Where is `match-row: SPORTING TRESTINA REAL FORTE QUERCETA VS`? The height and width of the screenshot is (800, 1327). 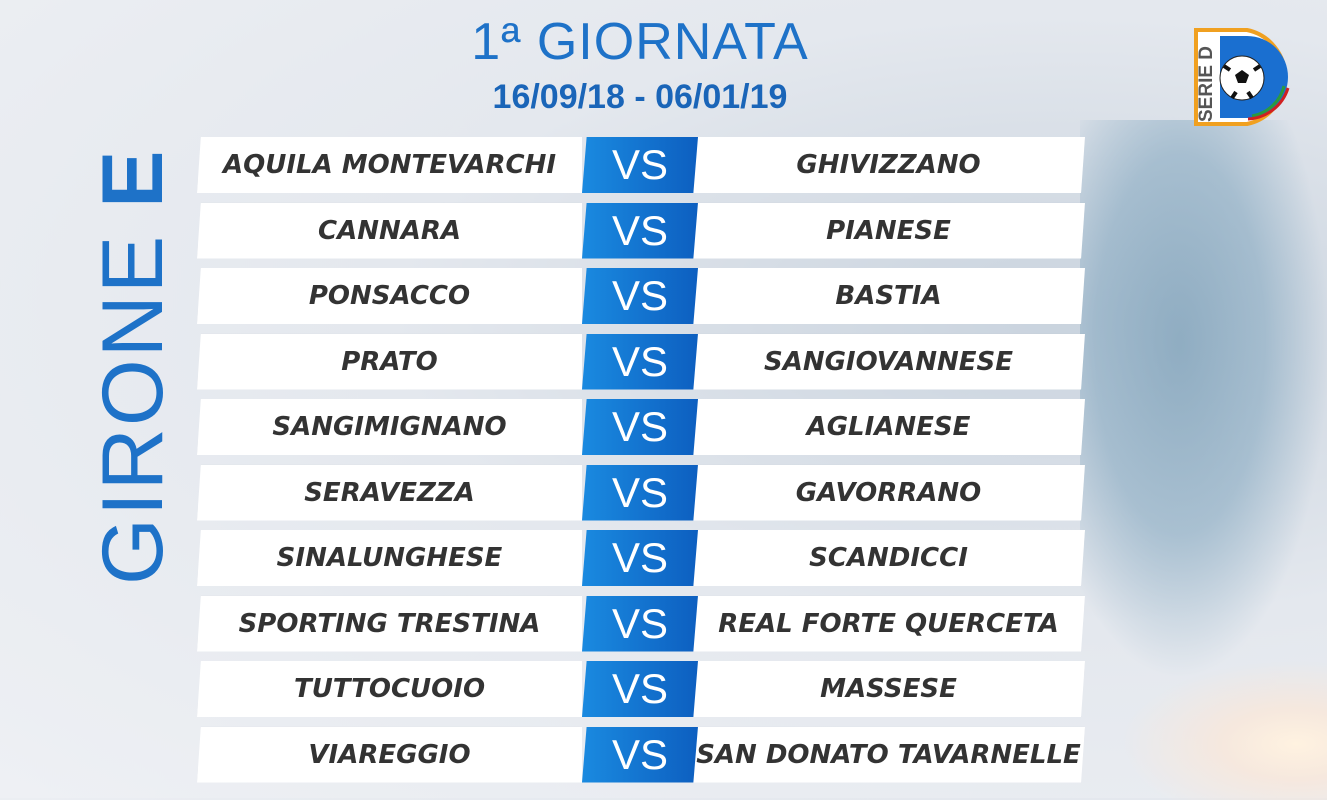 match-row: SPORTING TRESTINA REAL FORTE QUERCETA VS is located at coordinates (641, 623).